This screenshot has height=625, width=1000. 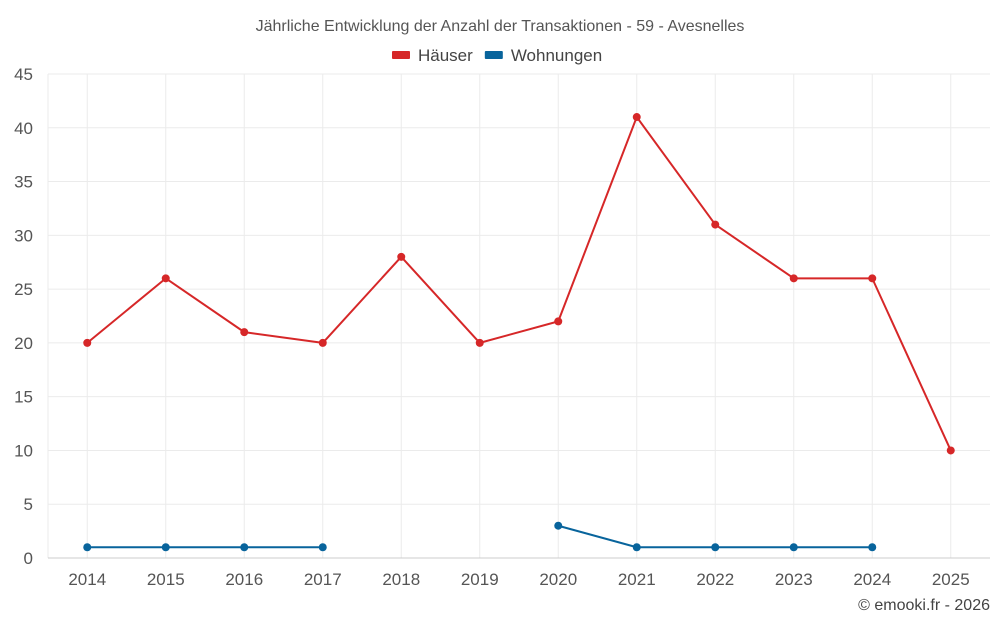 What do you see at coordinates (165, 547) in the screenshot?
I see `series-1-point-2015` at bounding box center [165, 547].